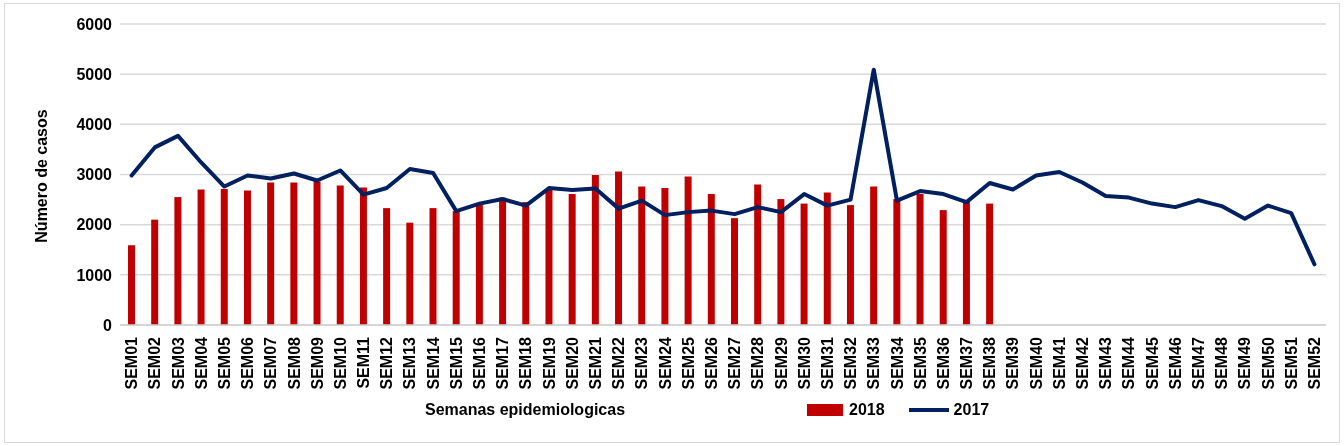  I want to click on x-tick-label: SEM04, so click(201, 363).